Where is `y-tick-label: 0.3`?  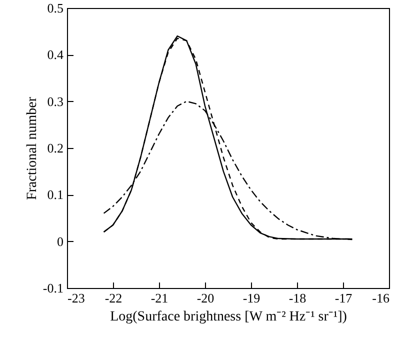 y-tick-label: 0.3 is located at coordinates (55, 101).